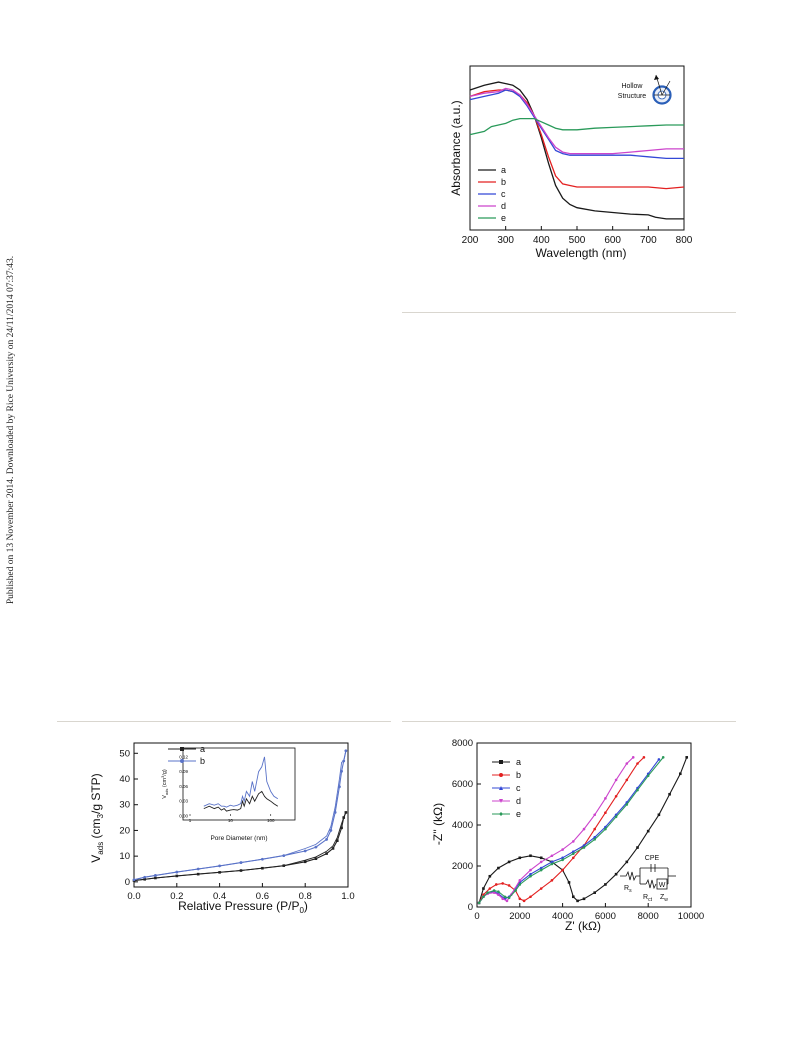 The image size is (793, 1039). Describe the element at coordinates (628, 889) in the screenshot. I see `circuit-rs-label: Rs` at that location.